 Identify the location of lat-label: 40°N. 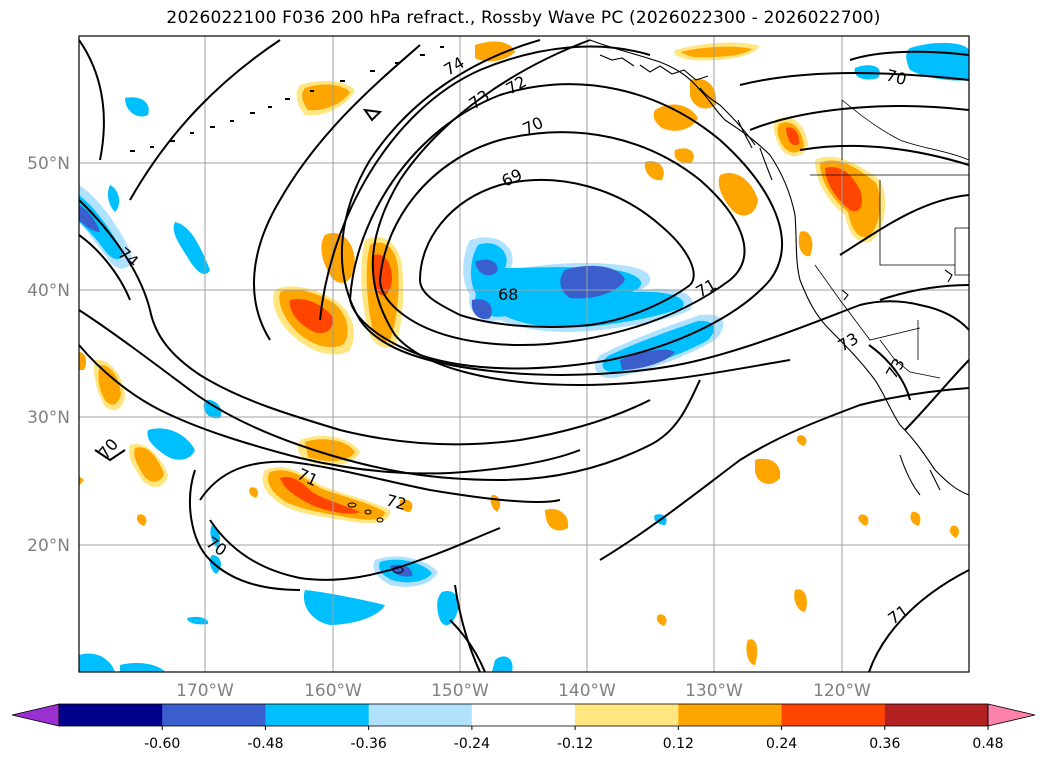
(48, 291).